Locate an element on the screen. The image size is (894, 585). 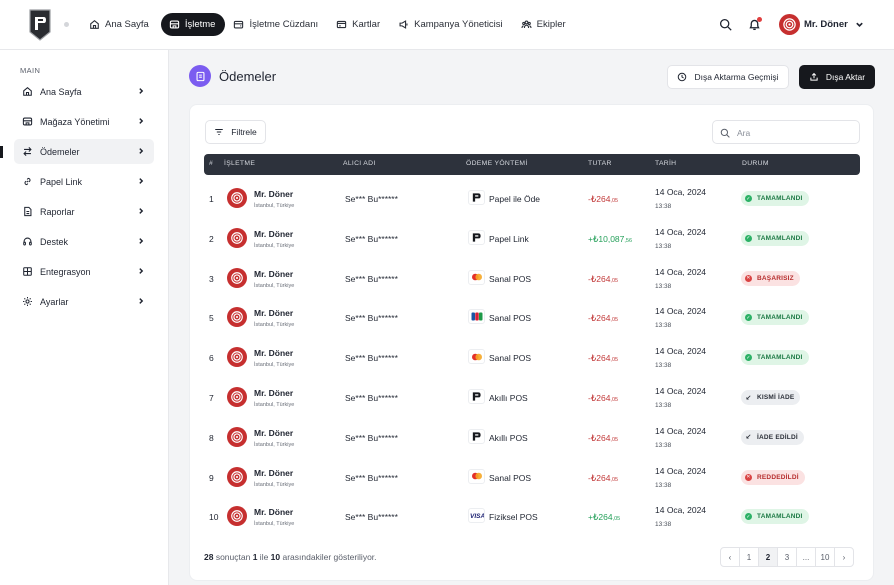
status-badge: ↙ KISMİ İADE is located at coordinates (771, 397).